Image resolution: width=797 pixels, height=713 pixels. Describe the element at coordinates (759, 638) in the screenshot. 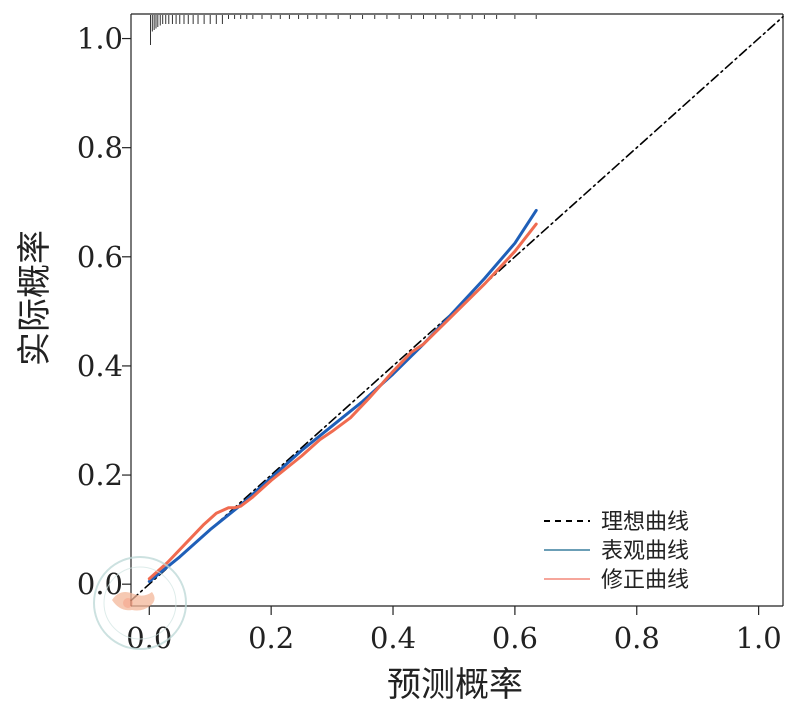

I see `x-tick-label: 1.0` at that location.